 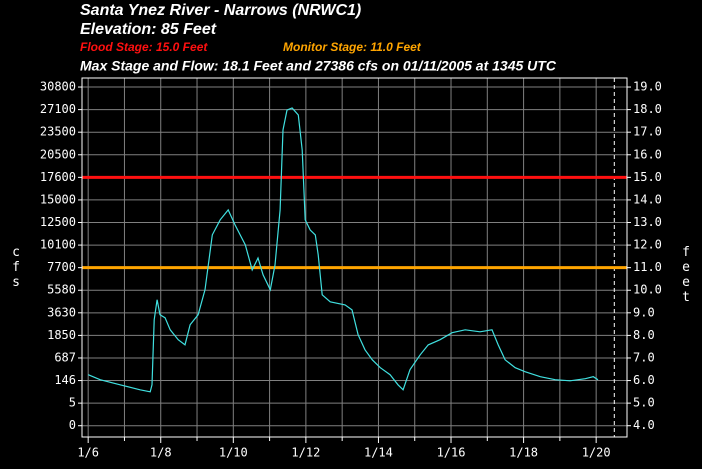 I want to click on y2-tick-label: 10.0, so click(x=647, y=290).